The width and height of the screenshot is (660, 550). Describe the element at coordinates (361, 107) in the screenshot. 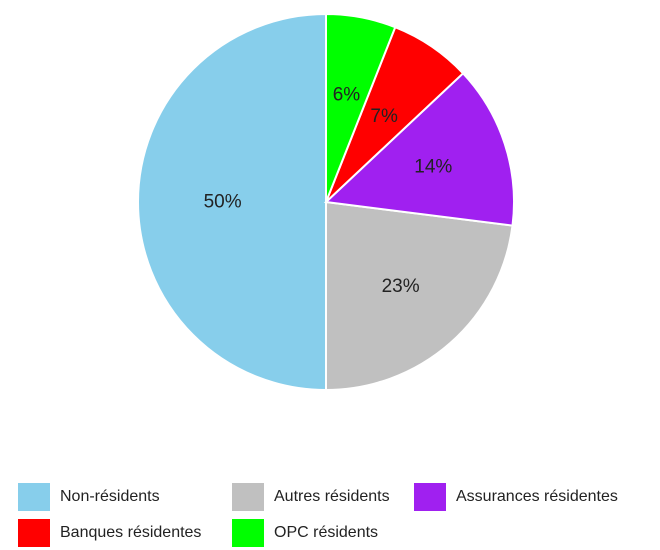

I see `pie-slice-opc-residents` at that location.